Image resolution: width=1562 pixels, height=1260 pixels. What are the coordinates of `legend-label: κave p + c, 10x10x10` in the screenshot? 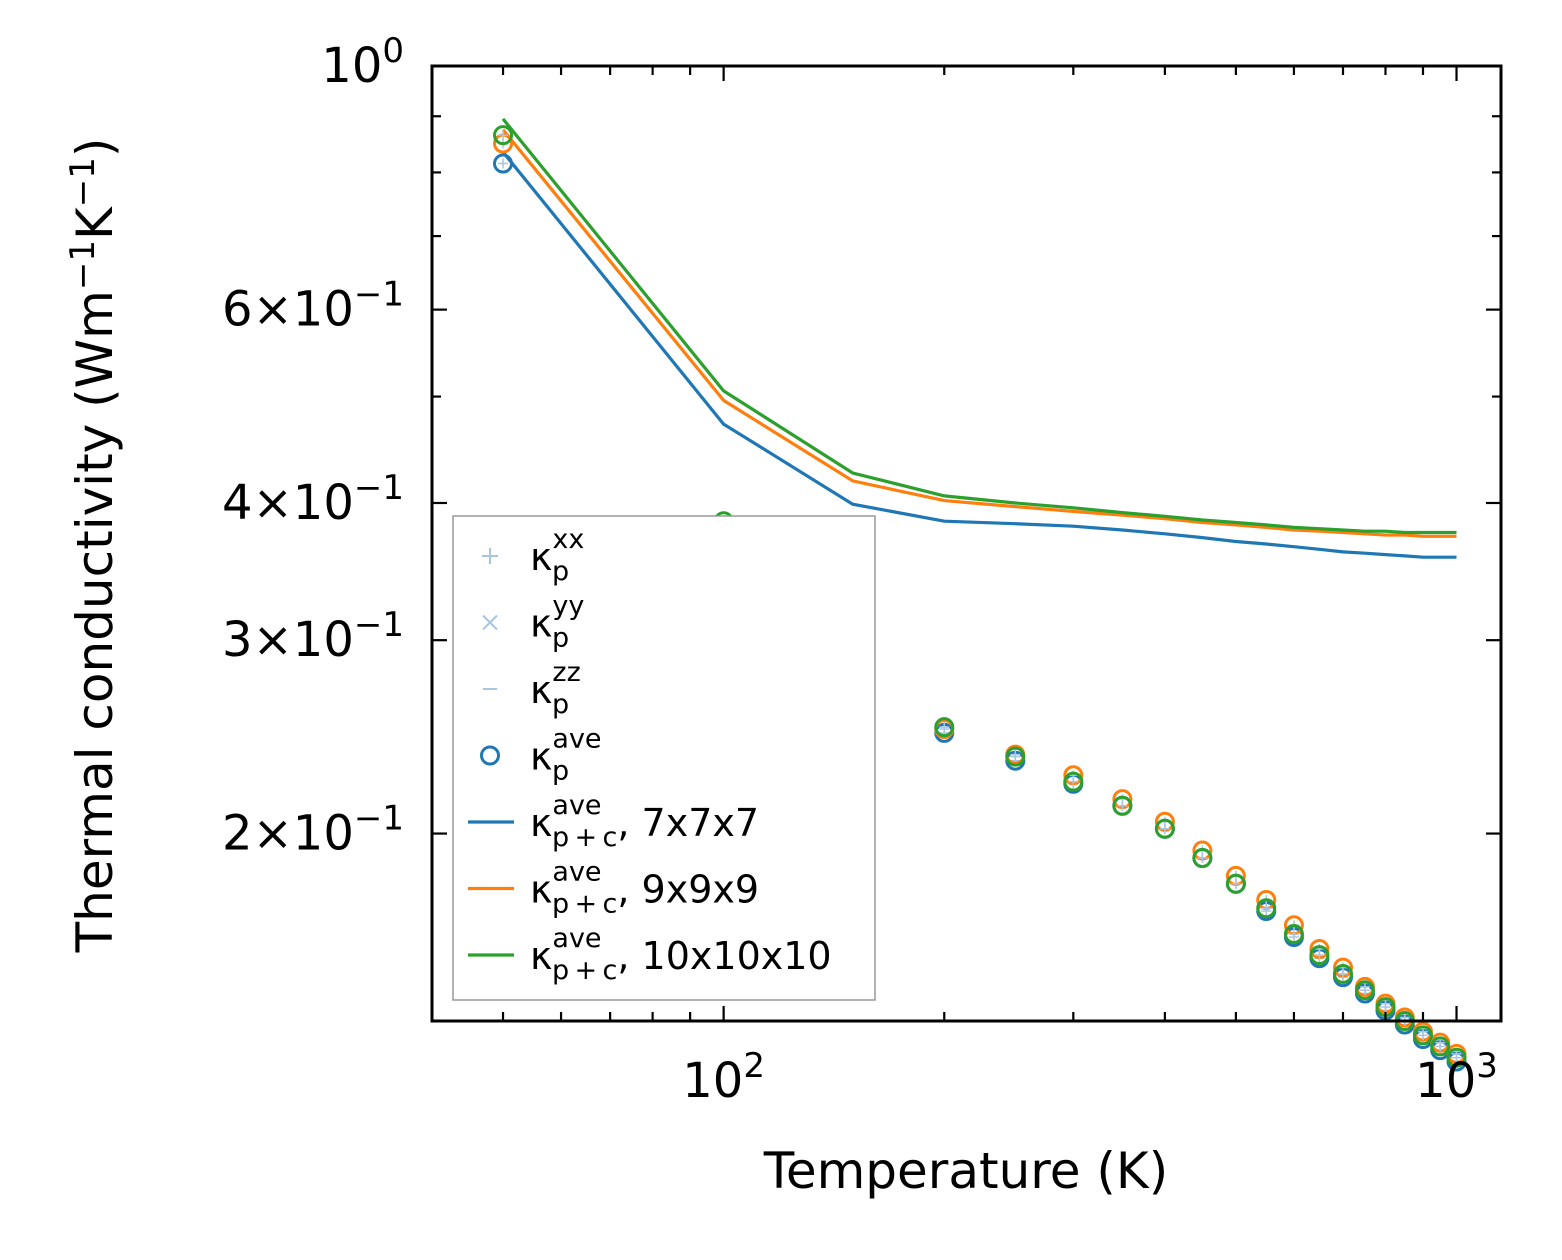 It's located at (681, 954).